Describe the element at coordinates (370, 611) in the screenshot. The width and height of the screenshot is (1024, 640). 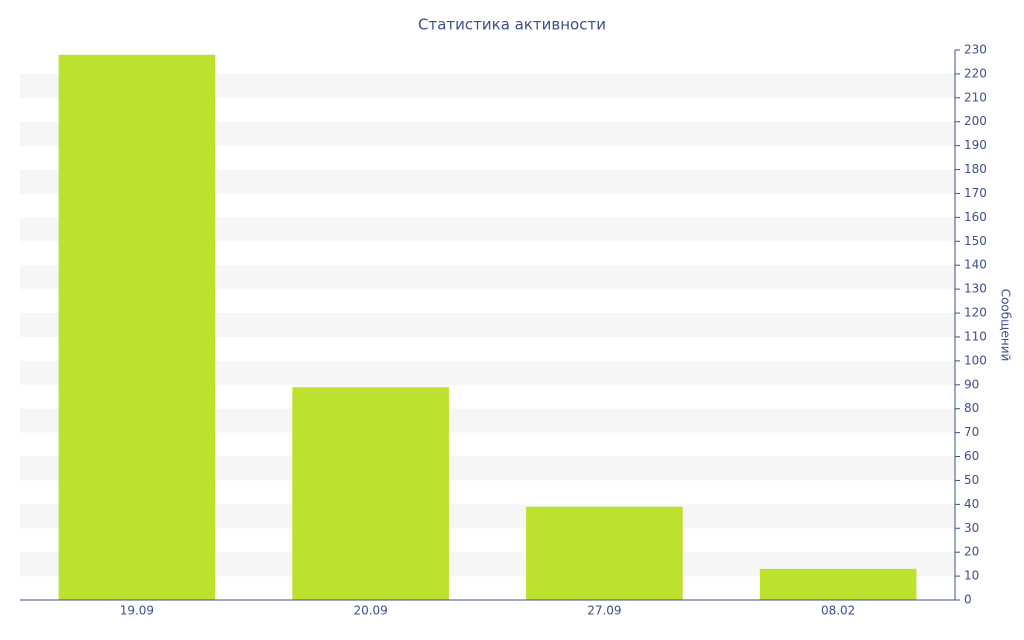
I see `x-tick-label: 20.09` at that location.